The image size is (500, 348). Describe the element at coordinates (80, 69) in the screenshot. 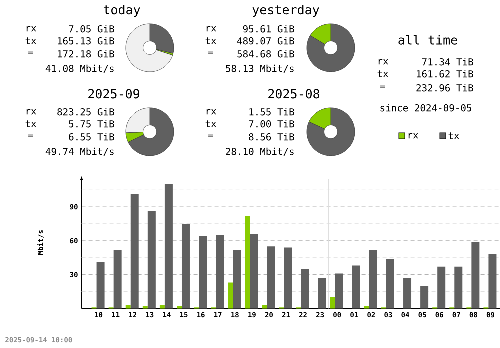

I see `text: 41.08 Mbit/s` at that location.